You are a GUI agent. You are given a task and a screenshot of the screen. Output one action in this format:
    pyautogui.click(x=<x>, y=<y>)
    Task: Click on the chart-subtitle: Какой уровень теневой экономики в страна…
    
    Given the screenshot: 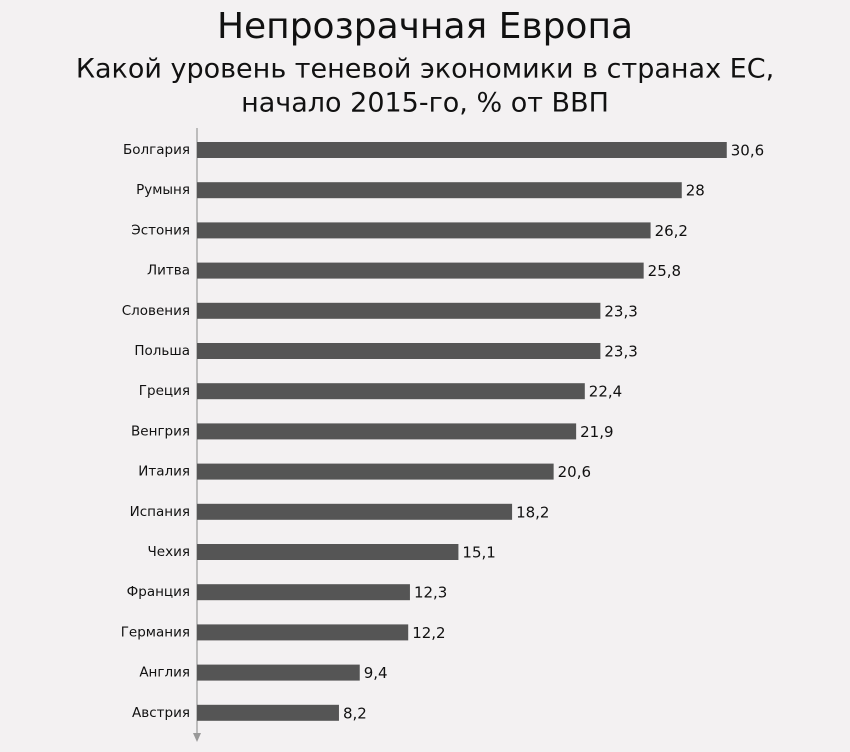 What is the action you would take?
    pyautogui.click(x=425, y=69)
    